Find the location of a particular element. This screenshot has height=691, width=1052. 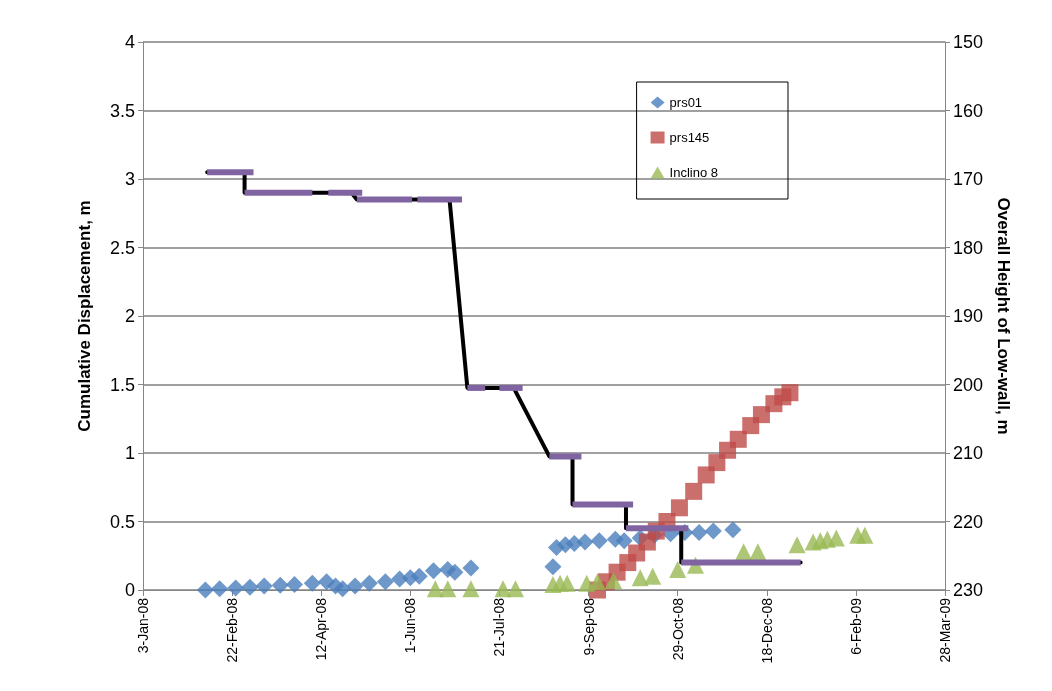

y2-tick-label: 200 is located at coordinates (968, 384).